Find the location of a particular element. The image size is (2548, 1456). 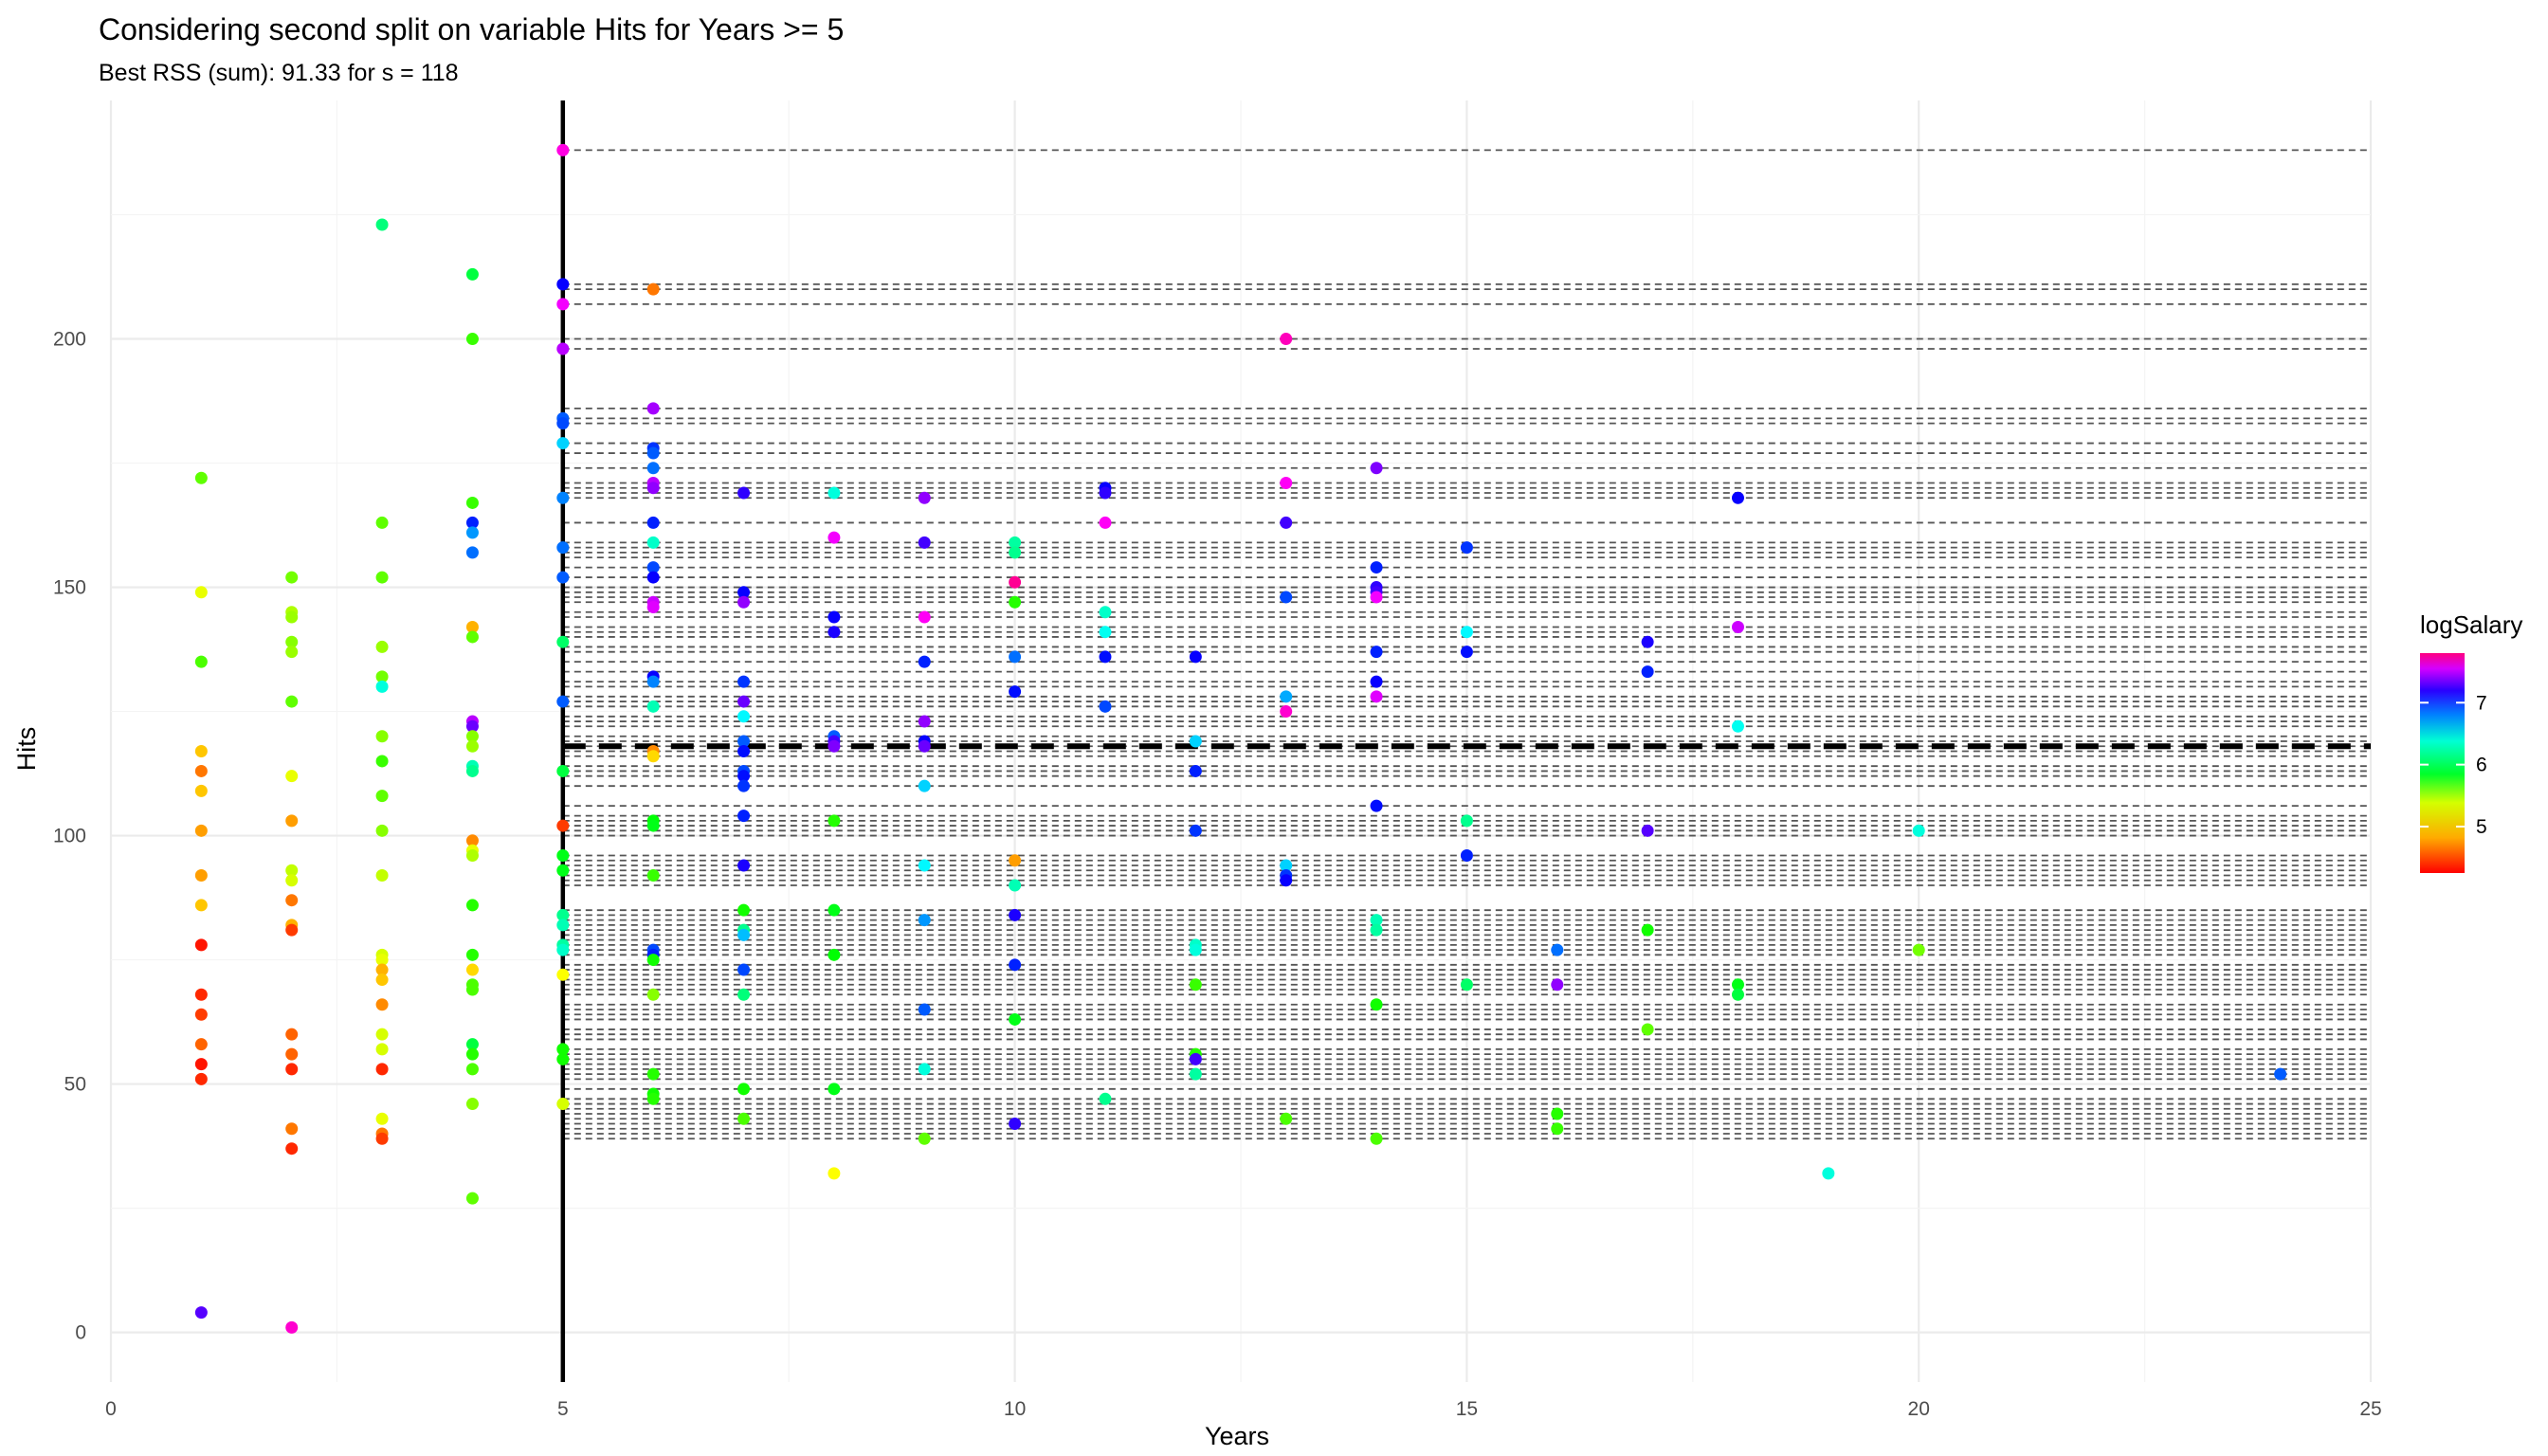

y-tick-label: 200 is located at coordinates (69, 340).